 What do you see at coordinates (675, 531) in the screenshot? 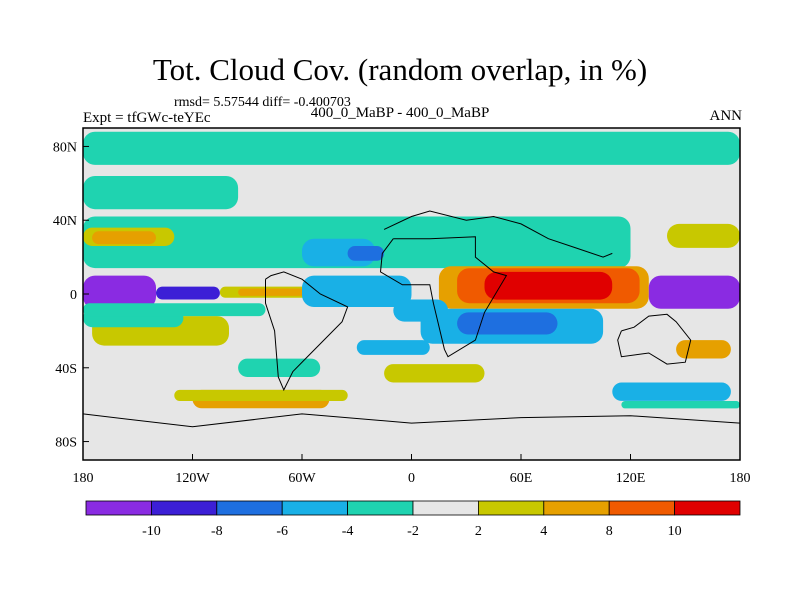
I see `colorbar-label: 10` at bounding box center [675, 531].